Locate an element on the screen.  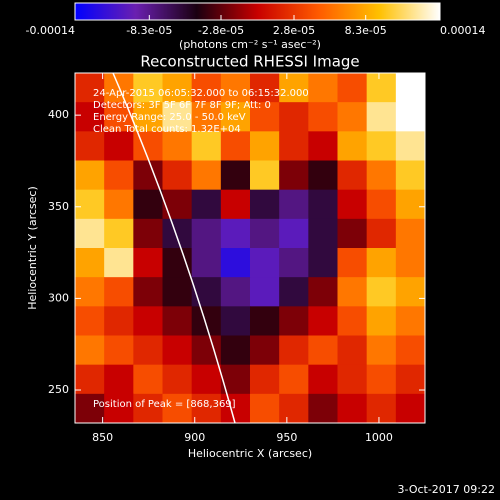
annotation: Clean Total counts: 1.32E+04 is located at coordinates (167, 129).